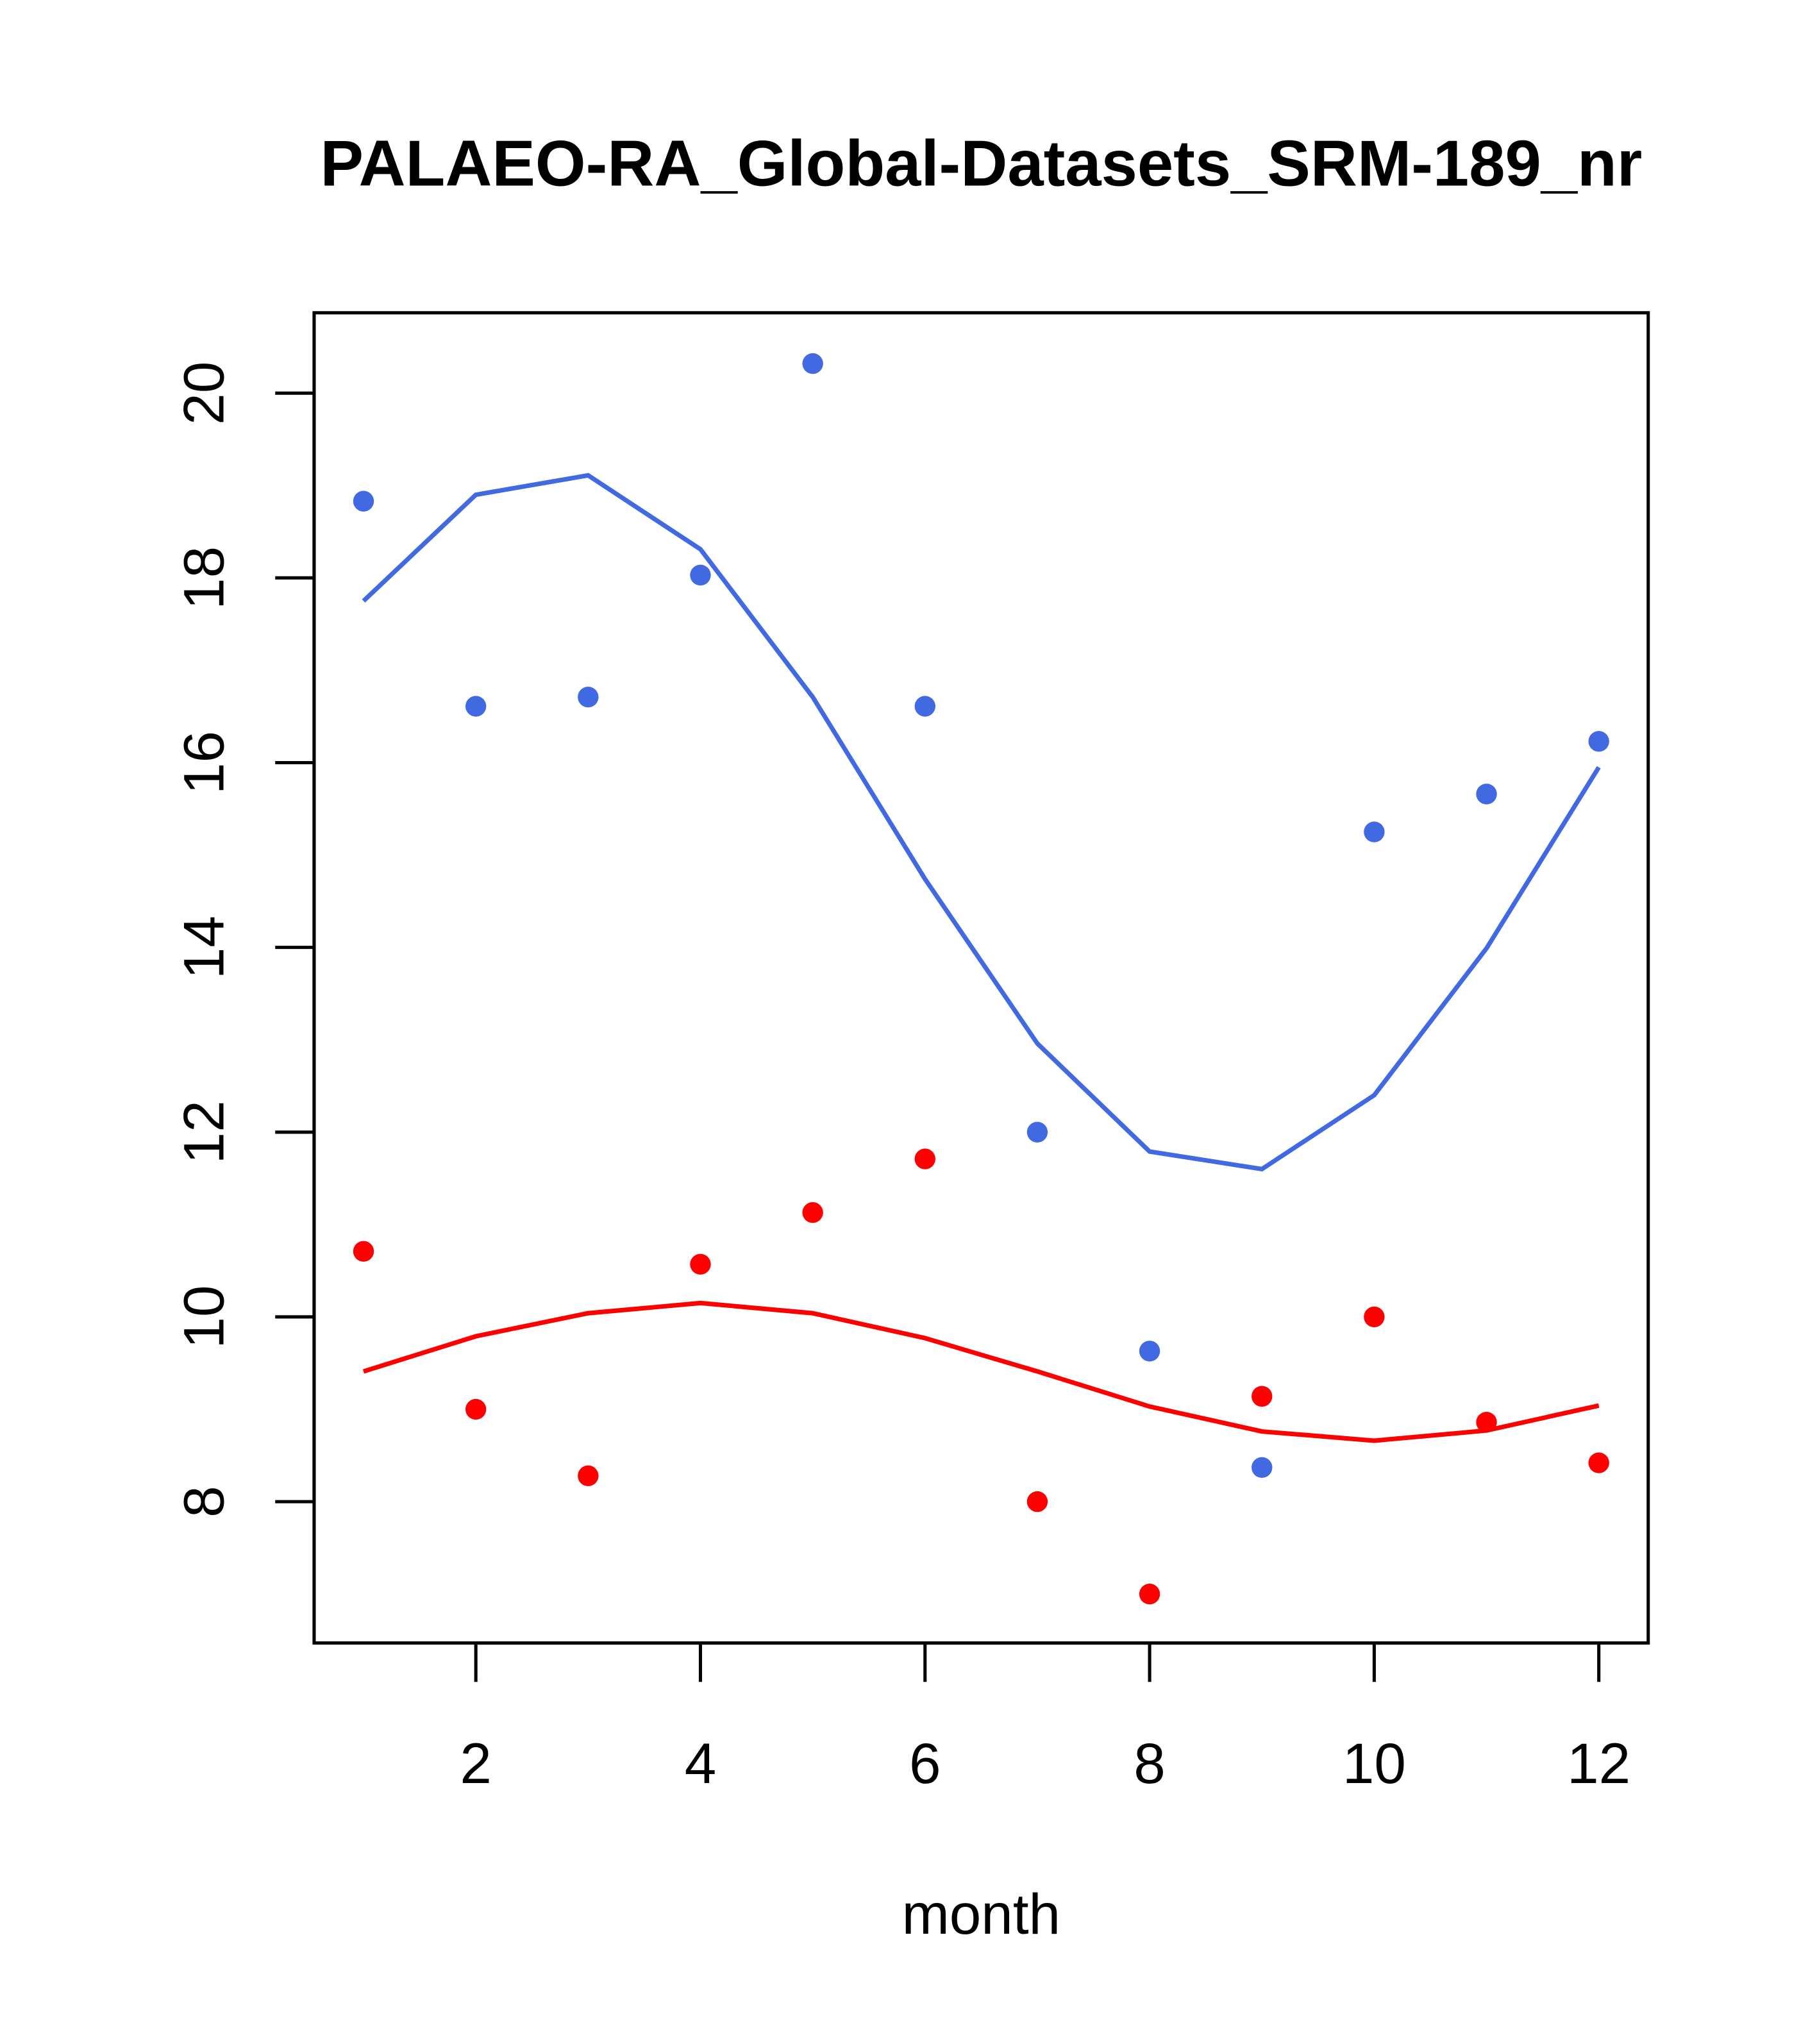  I want to click on x-tick-label: 4, so click(701, 1763).